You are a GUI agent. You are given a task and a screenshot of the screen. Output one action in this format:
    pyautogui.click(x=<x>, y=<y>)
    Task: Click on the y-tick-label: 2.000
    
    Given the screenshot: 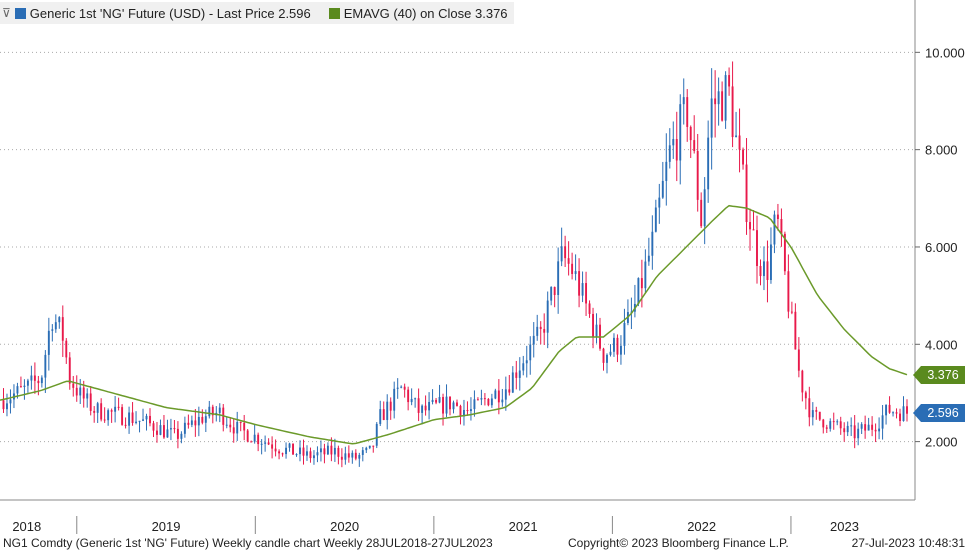 What is the action you would take?
    pyautogui.click(x=941, y=442)
    